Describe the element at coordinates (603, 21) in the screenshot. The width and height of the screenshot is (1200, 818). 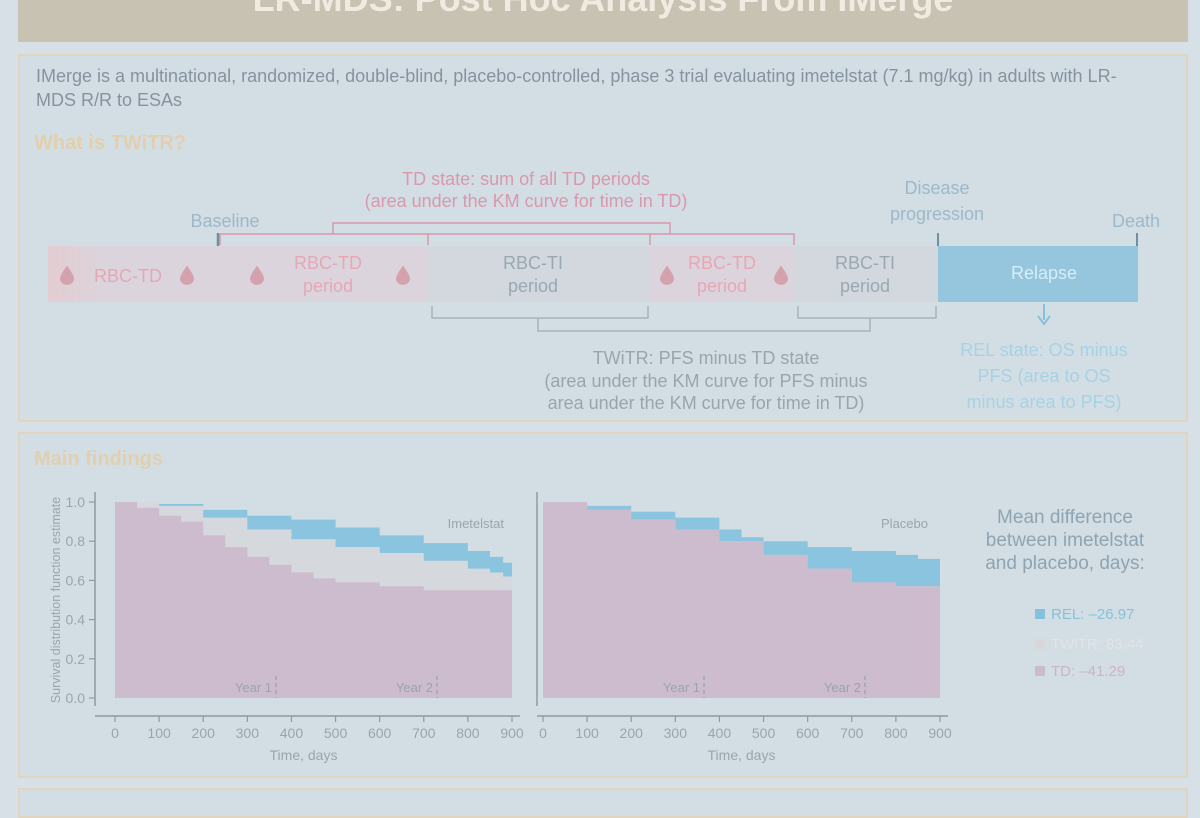
I see `title-banner: LR-MDS: Post Hoc Analysis From IMerge` at that location.